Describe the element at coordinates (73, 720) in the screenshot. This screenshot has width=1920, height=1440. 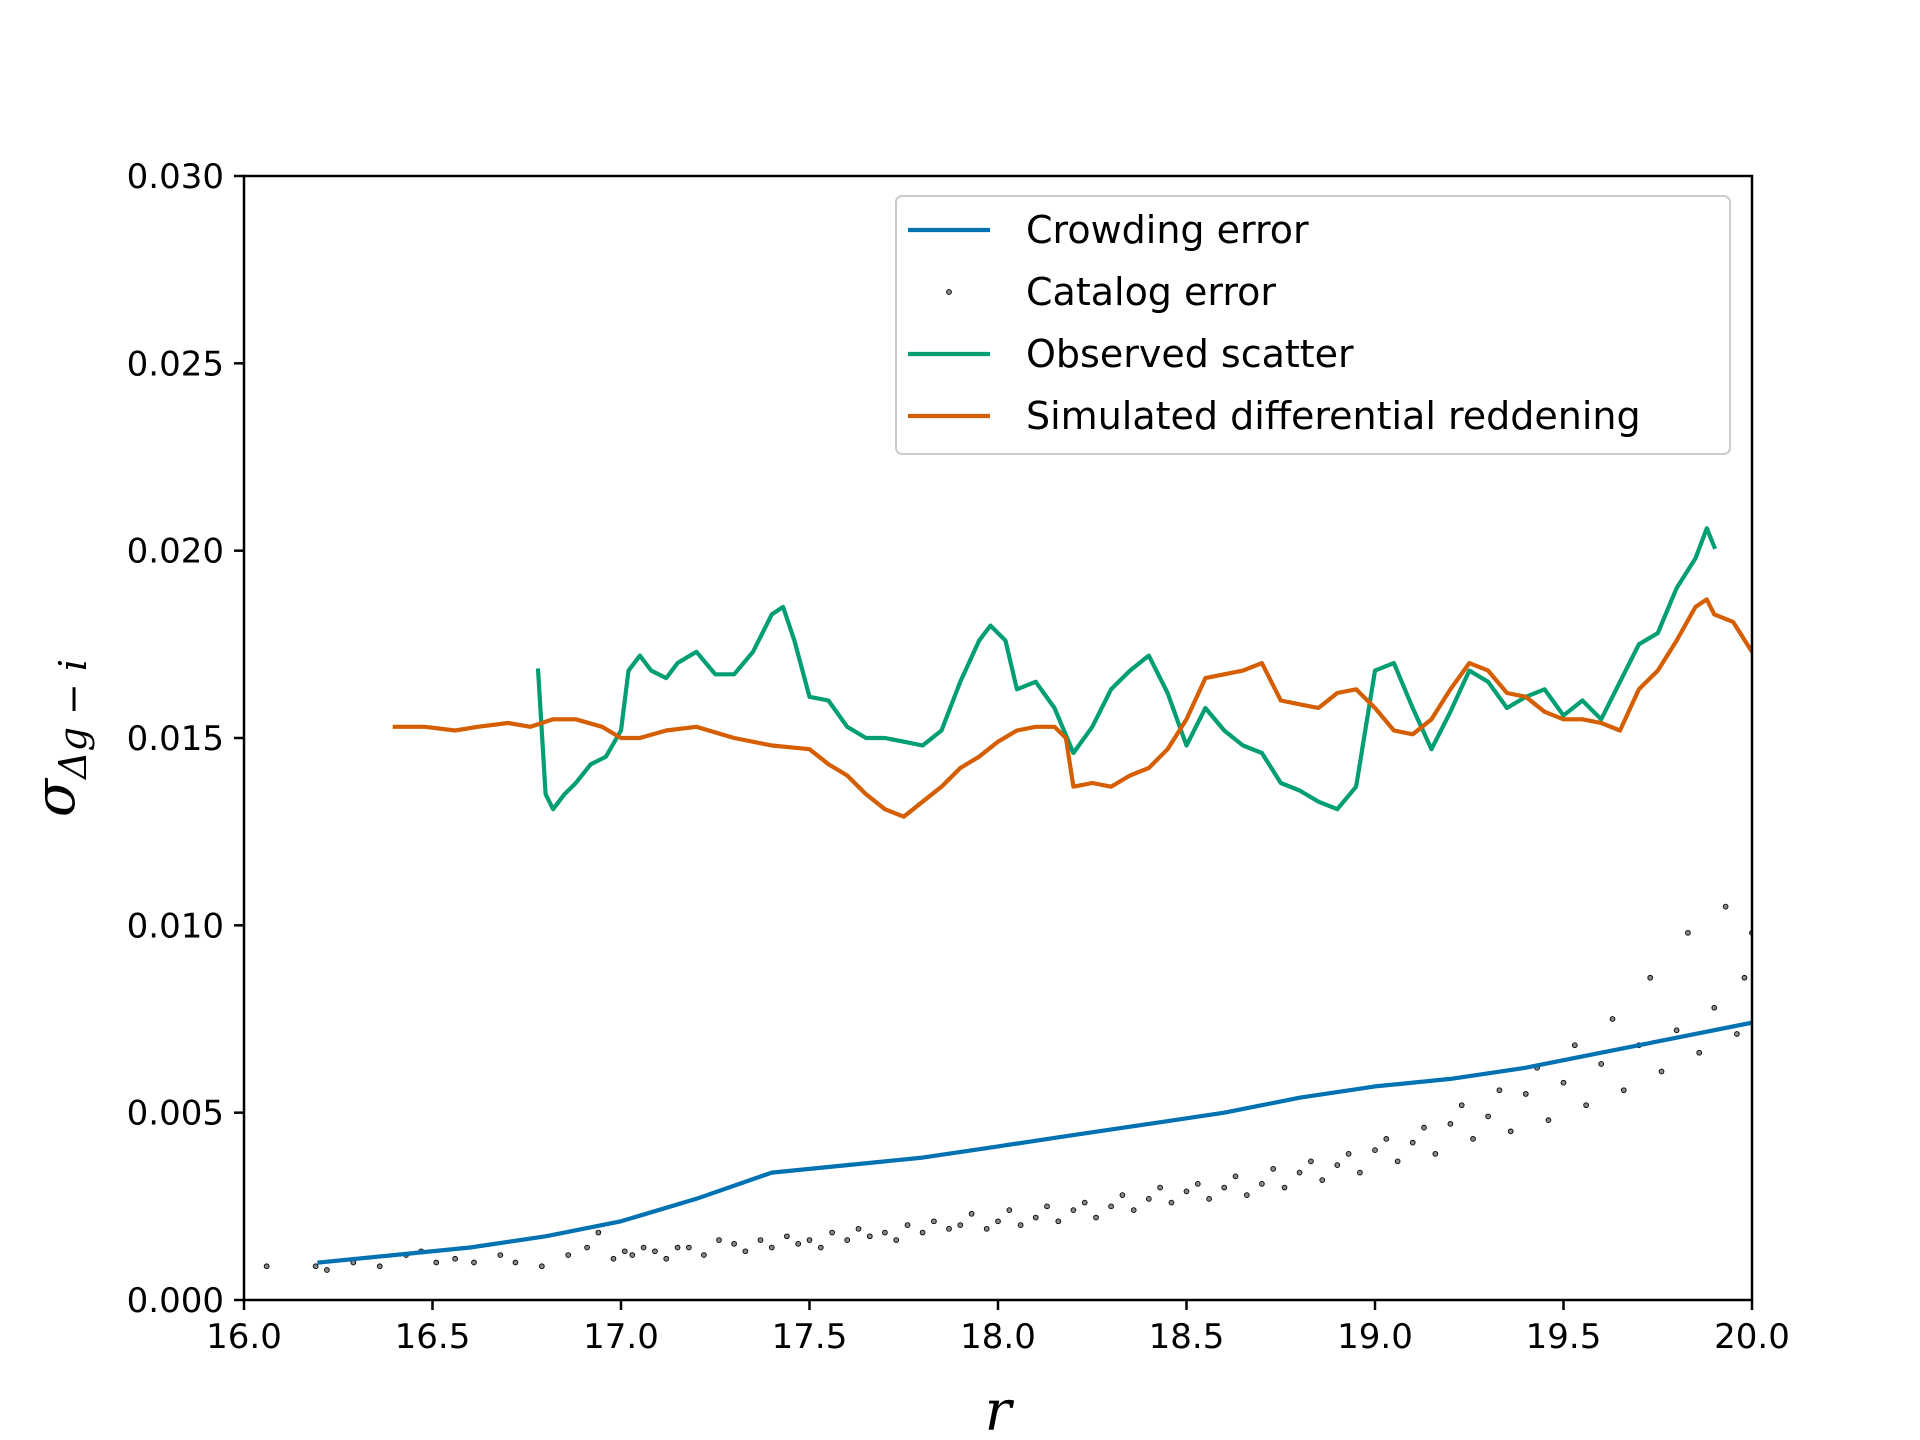
I see `y-axis-title-subscript: Δg − i` at that location.